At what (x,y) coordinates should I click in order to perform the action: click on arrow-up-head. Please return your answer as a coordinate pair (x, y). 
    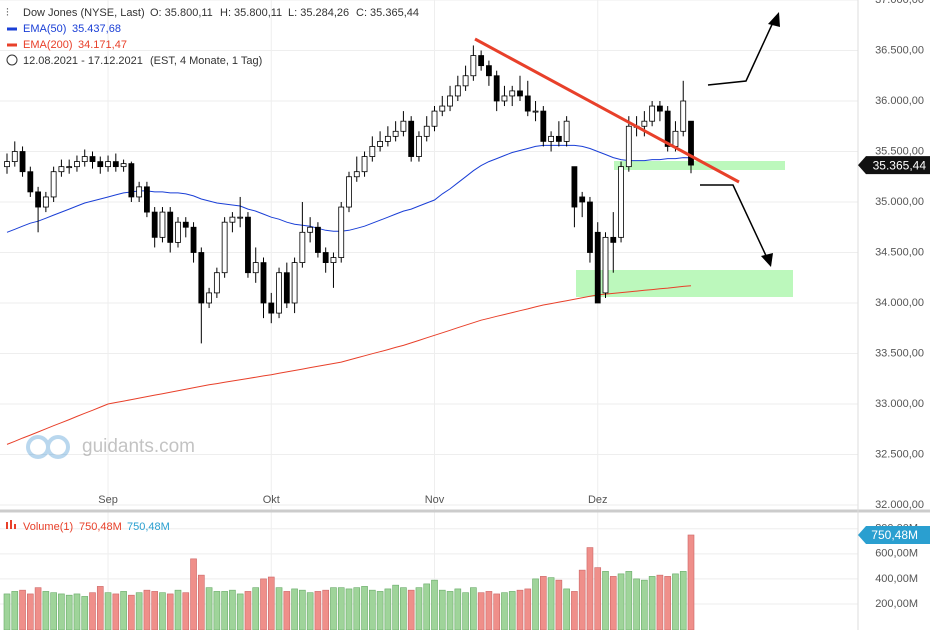
    Looking at the image, I should click on (774, 19).